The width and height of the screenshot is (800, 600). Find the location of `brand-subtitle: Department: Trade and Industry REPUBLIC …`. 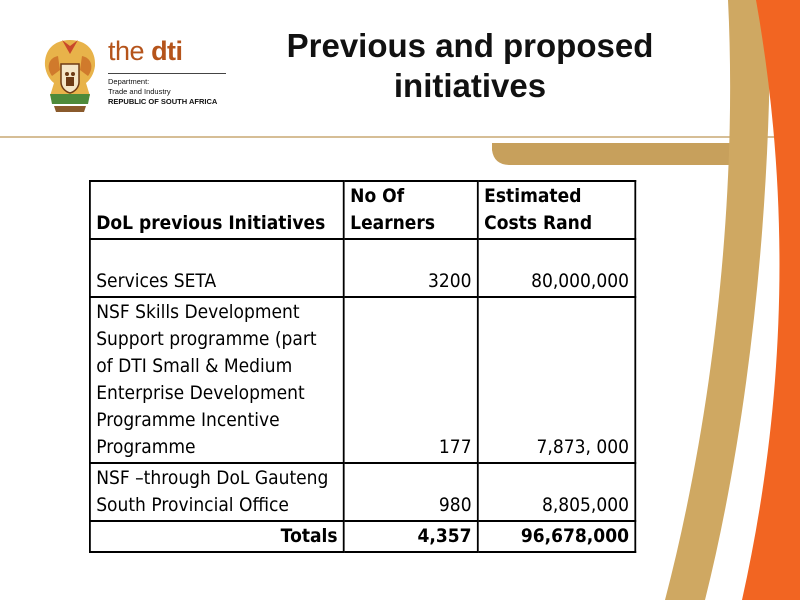

brand-subtitle: Department: Trade and Industry REPUBLIC … is located at coordinates (162, 92).